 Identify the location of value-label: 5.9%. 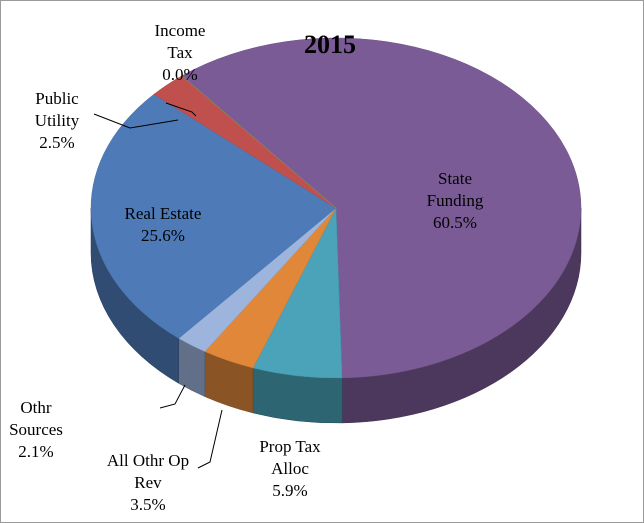
(290, 490).